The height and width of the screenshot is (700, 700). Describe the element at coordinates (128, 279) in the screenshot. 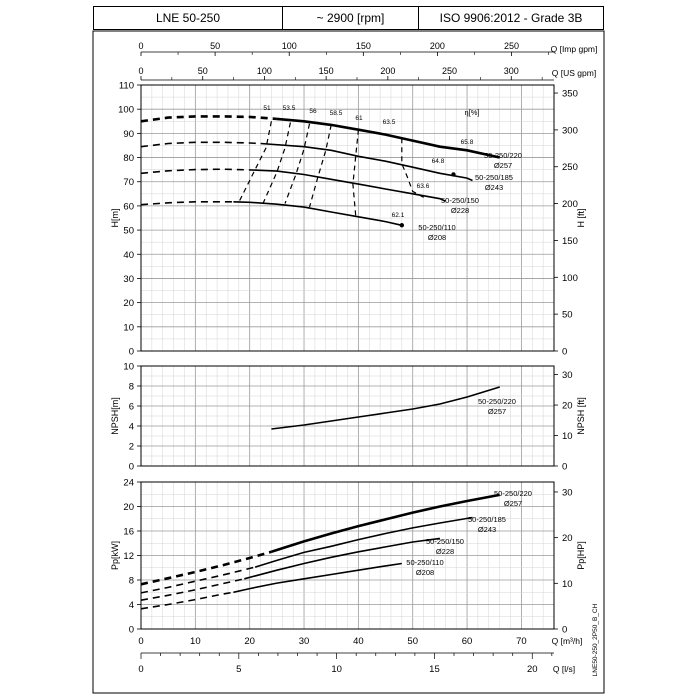

I see `head-left-tick-label: 30` at that location.